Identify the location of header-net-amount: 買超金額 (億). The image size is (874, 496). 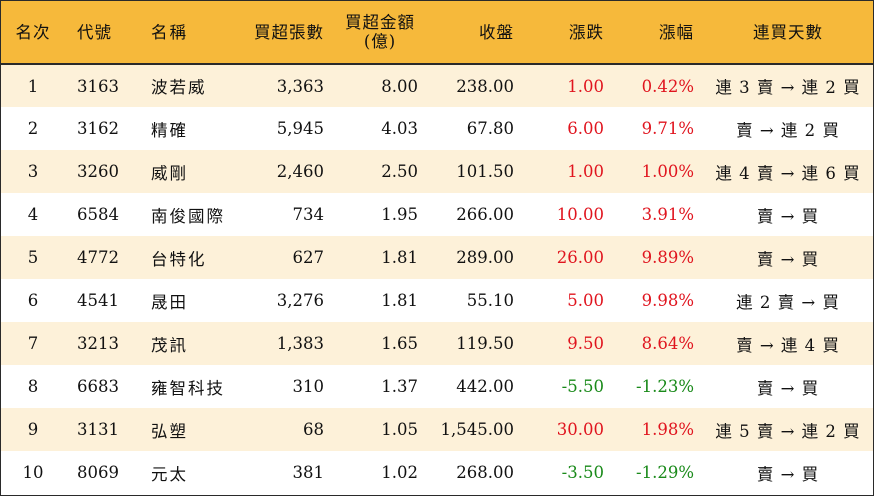
(380, 33).